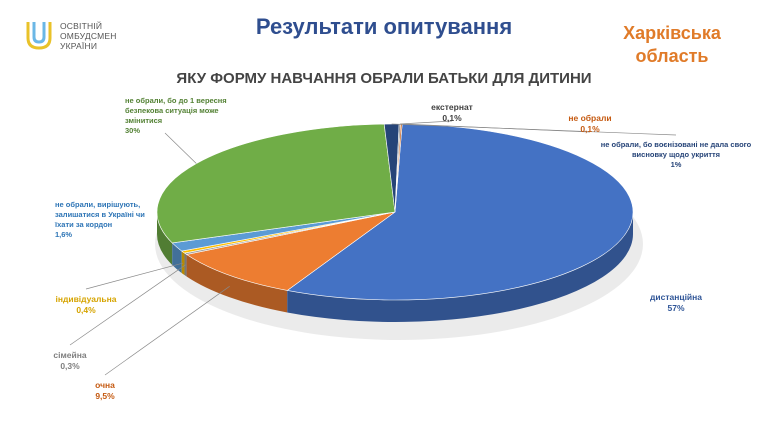 The width and height of the screenshot is (768, 432). I want to click on logo-line: ОСВІТНІЙ, so click(81, 26).